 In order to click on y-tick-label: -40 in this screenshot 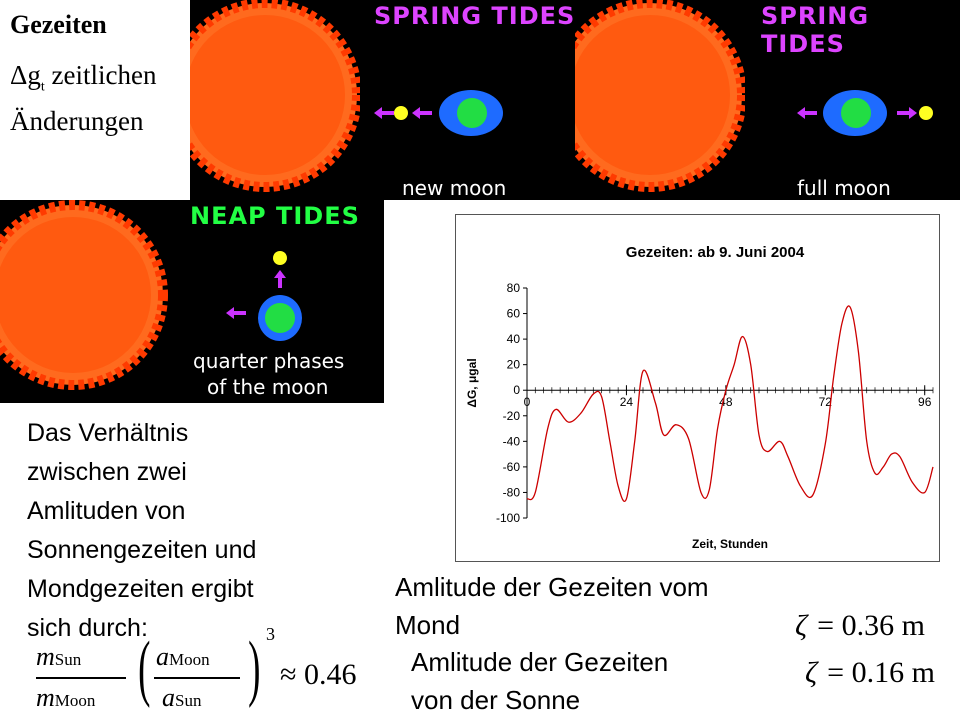, I will do `click(512, 441)`.